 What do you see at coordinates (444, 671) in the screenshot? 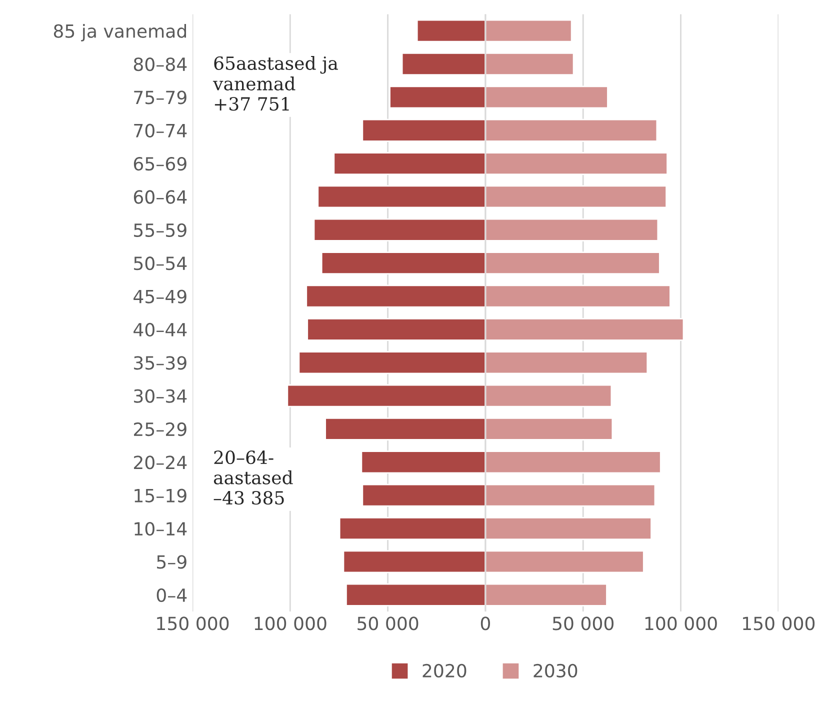
I see `legend-label: 2020` at bounding box center [444, 671].